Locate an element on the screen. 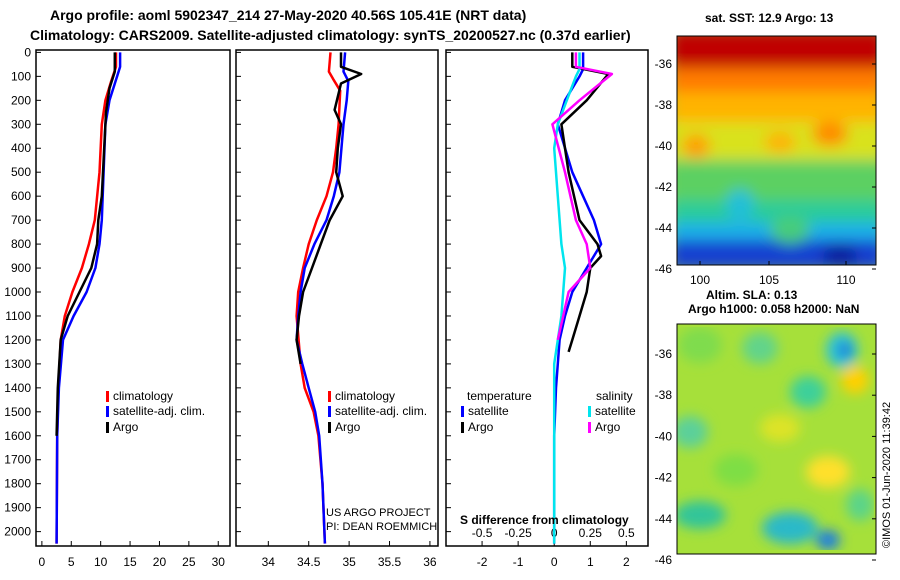  depth-tick-label: 300 is located at coordinates (21, 124).